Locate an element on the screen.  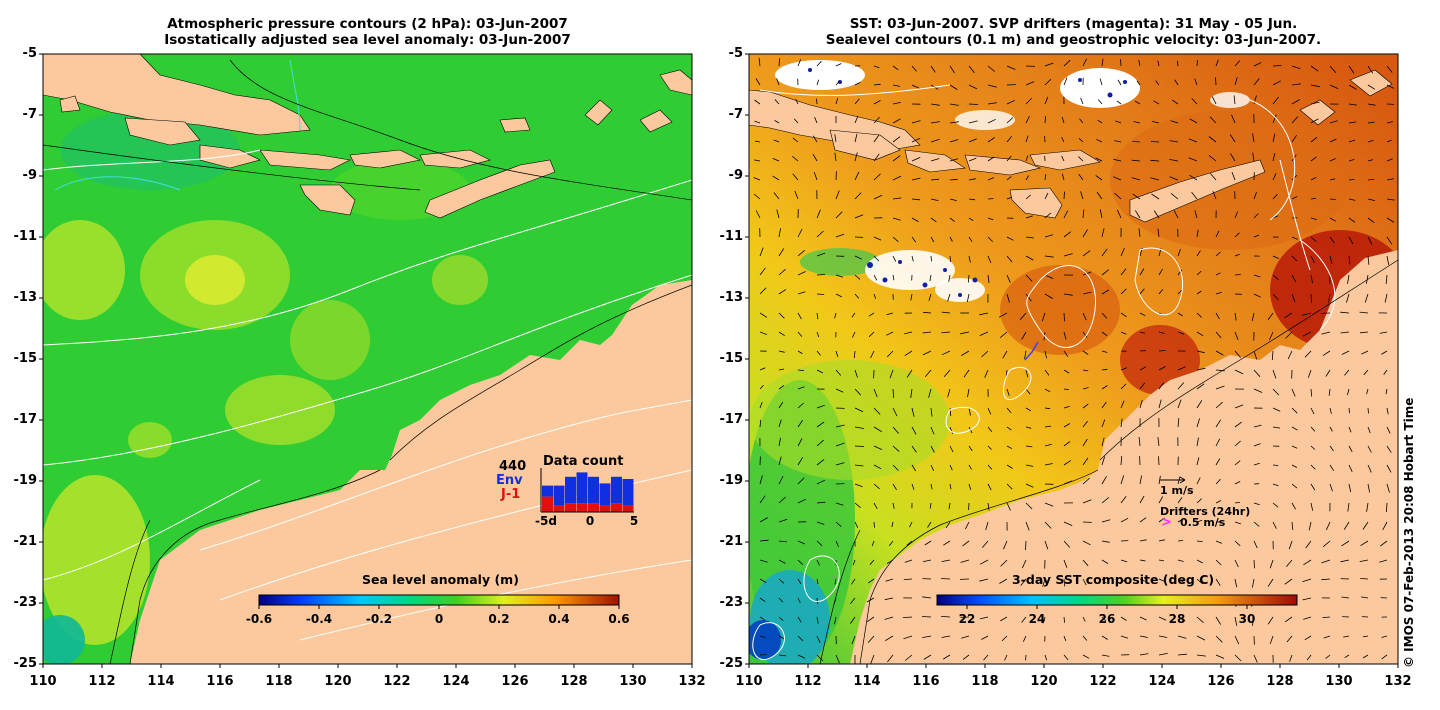
x-tick-label: 120 is located at coordinates (1044, 681).